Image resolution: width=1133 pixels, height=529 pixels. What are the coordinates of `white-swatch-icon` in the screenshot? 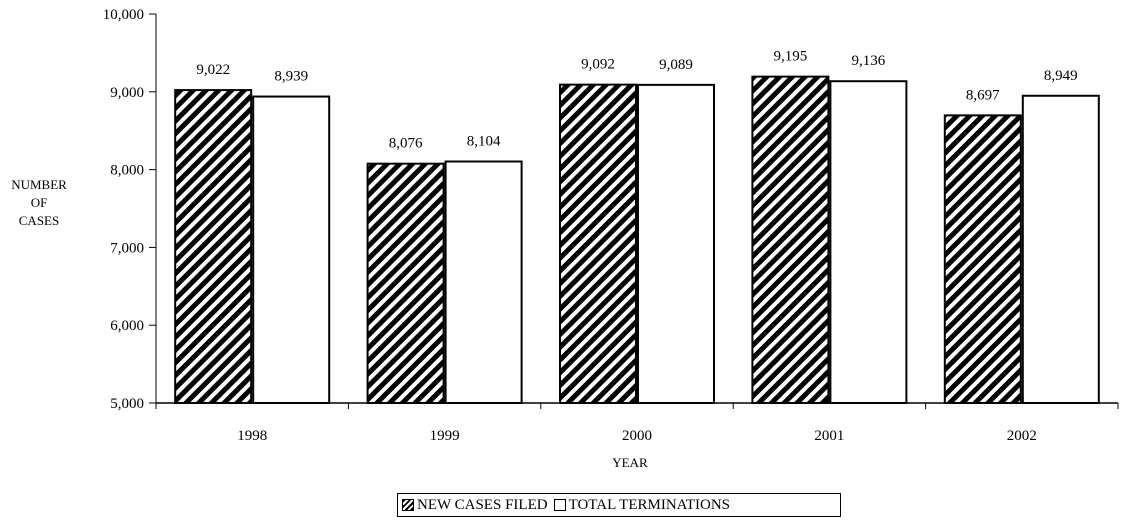 It's located at (559, 505).